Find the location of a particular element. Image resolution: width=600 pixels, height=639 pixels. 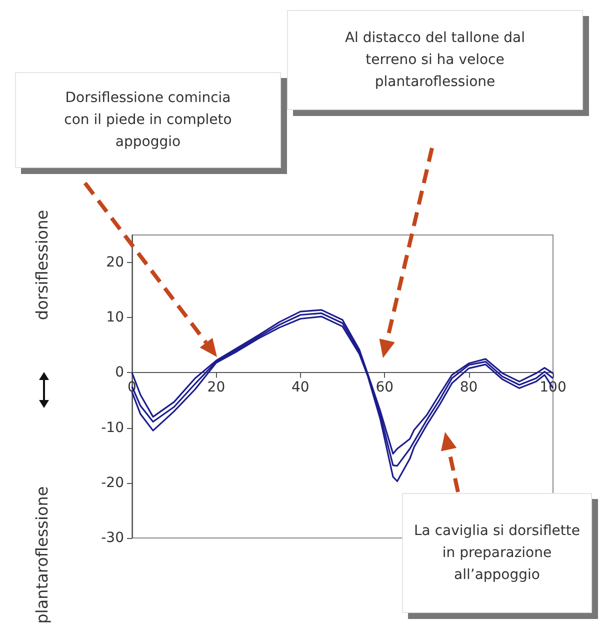

y-tick-label: -20 is located at coordinates (112, 482).